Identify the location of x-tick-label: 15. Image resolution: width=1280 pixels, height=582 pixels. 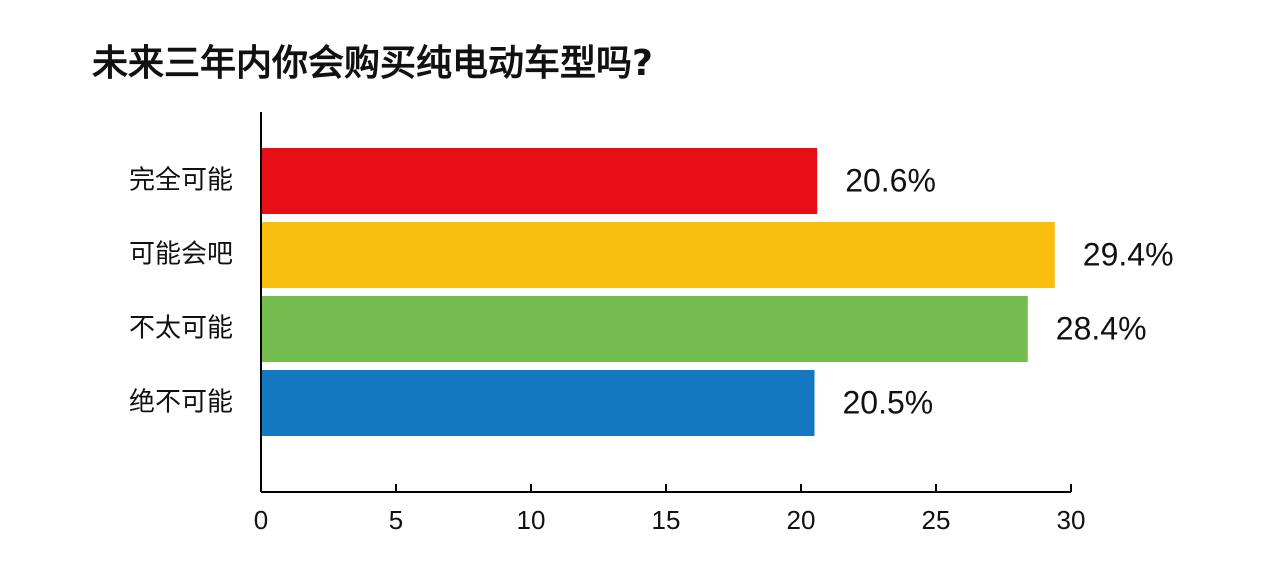
(666, 520).